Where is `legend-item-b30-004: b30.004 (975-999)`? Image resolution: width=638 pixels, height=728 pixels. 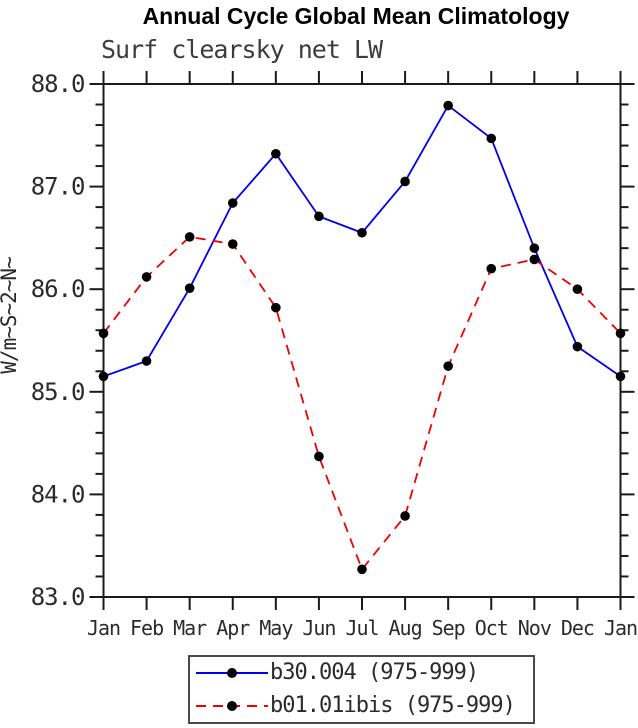
legend-item-b30-004: b30.004 (975-999) is located at coordinates (361, 673).